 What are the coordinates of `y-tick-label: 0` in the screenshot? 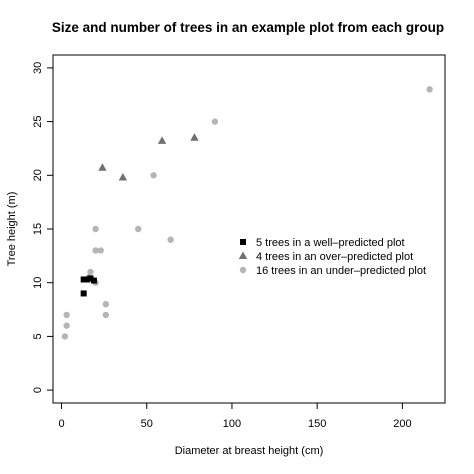 It's located at (38, 390).